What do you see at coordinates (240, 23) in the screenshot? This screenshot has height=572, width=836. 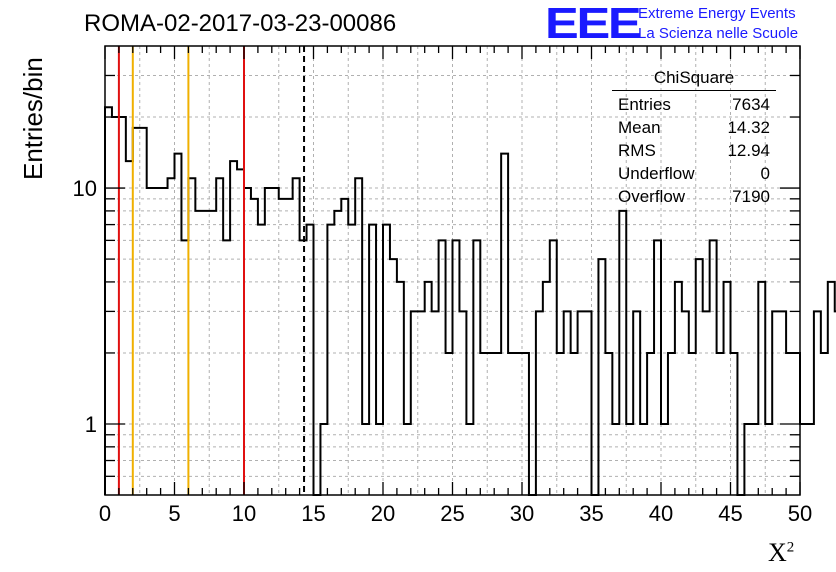 I see `chart-title: ROMA-02-2017-03-23-00086` at bounding box center [240, 23].